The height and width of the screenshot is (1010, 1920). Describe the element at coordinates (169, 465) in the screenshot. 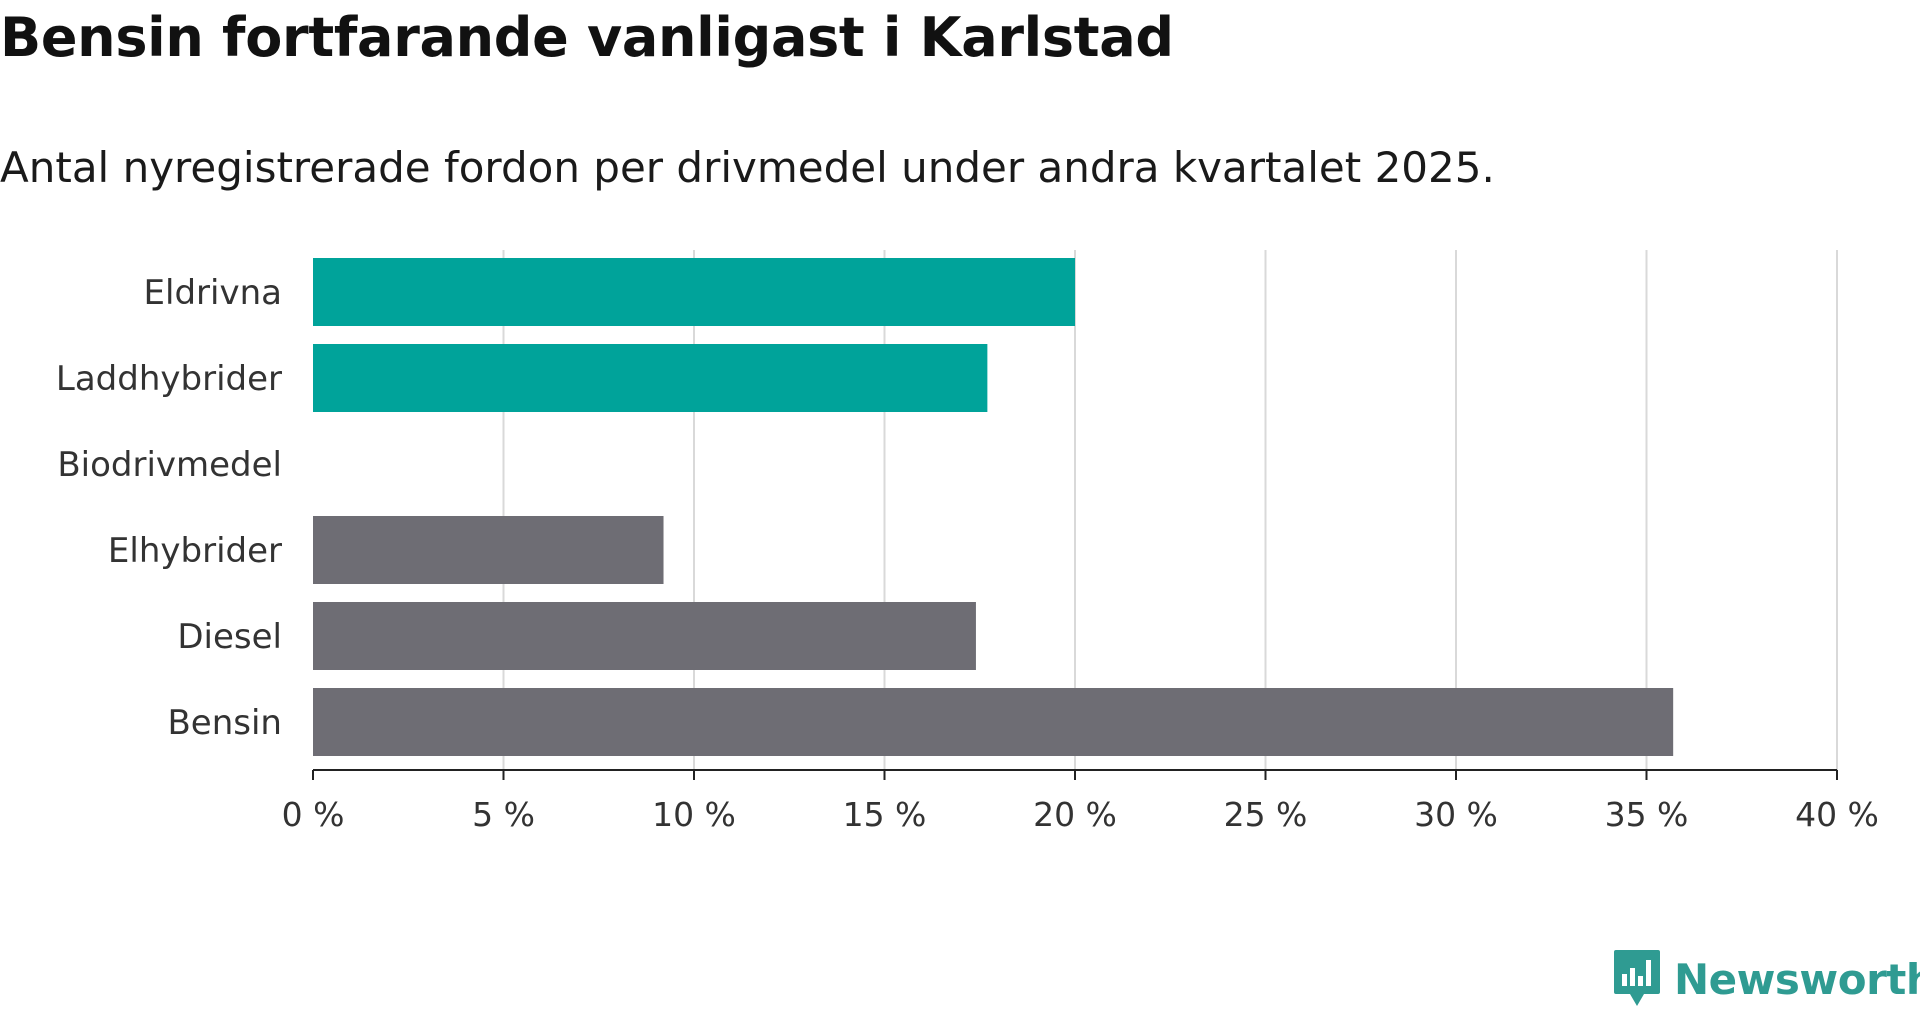

I see `category-label: Biodrivmedel` at that location.